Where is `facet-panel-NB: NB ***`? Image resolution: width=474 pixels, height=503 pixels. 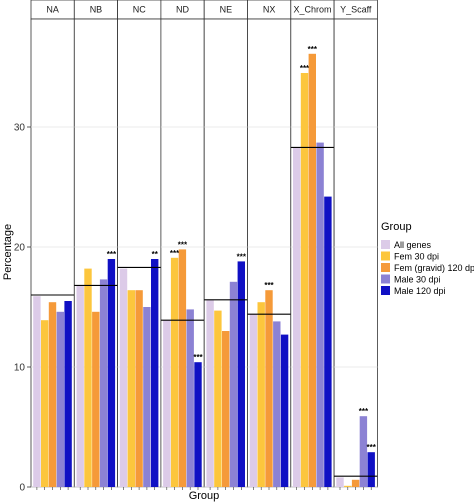 facet-panel-NB: NB *** is located at coordinates (96, 245).